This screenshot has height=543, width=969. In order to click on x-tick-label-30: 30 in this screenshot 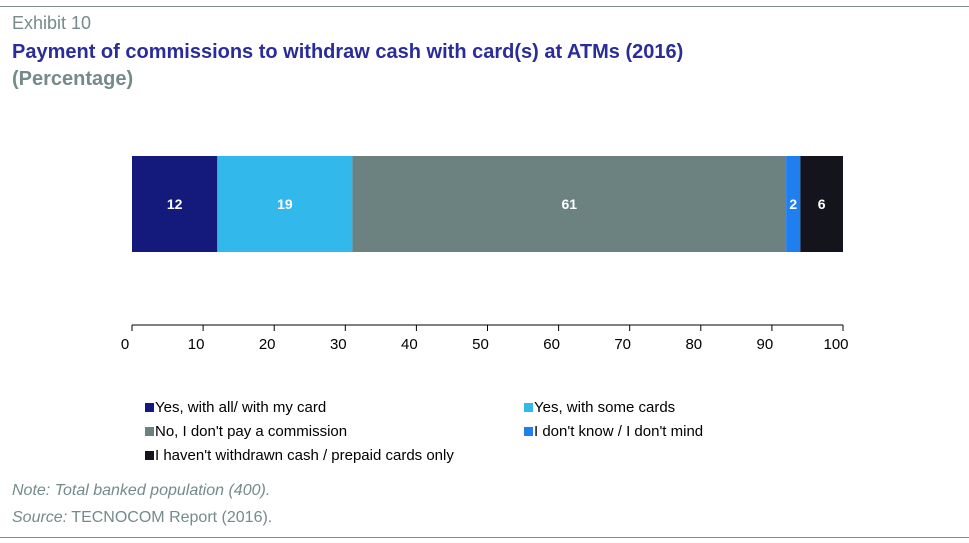, I will do `click(338, 344)`.